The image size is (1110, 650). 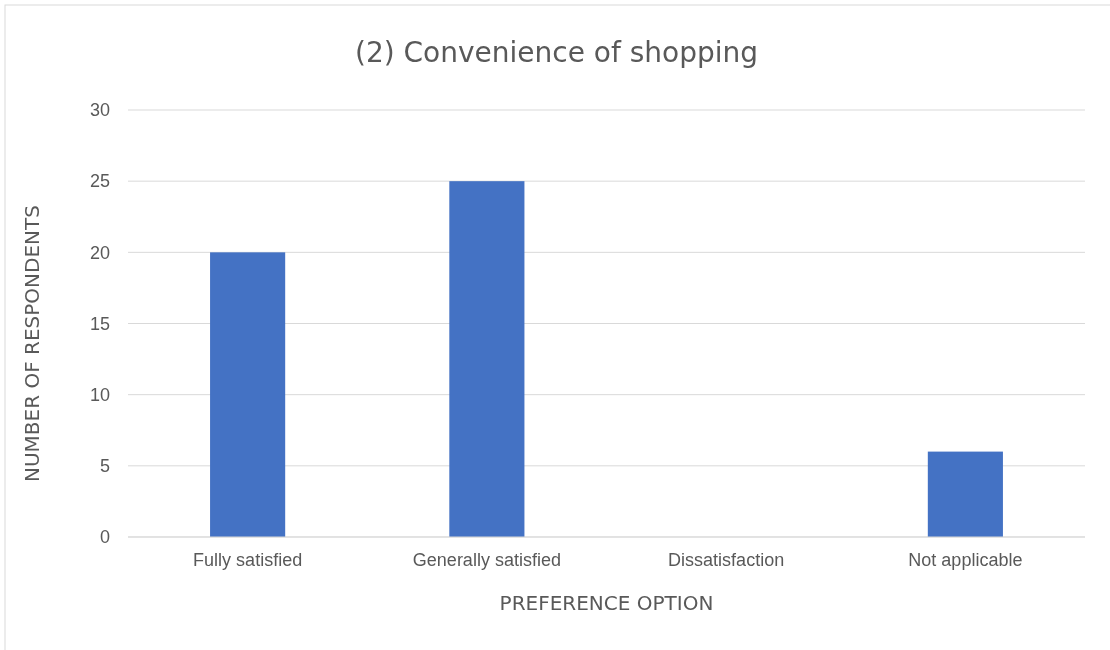 I want to click on x-tick-label: Dissatisfaction, so click(x=726, y=559).